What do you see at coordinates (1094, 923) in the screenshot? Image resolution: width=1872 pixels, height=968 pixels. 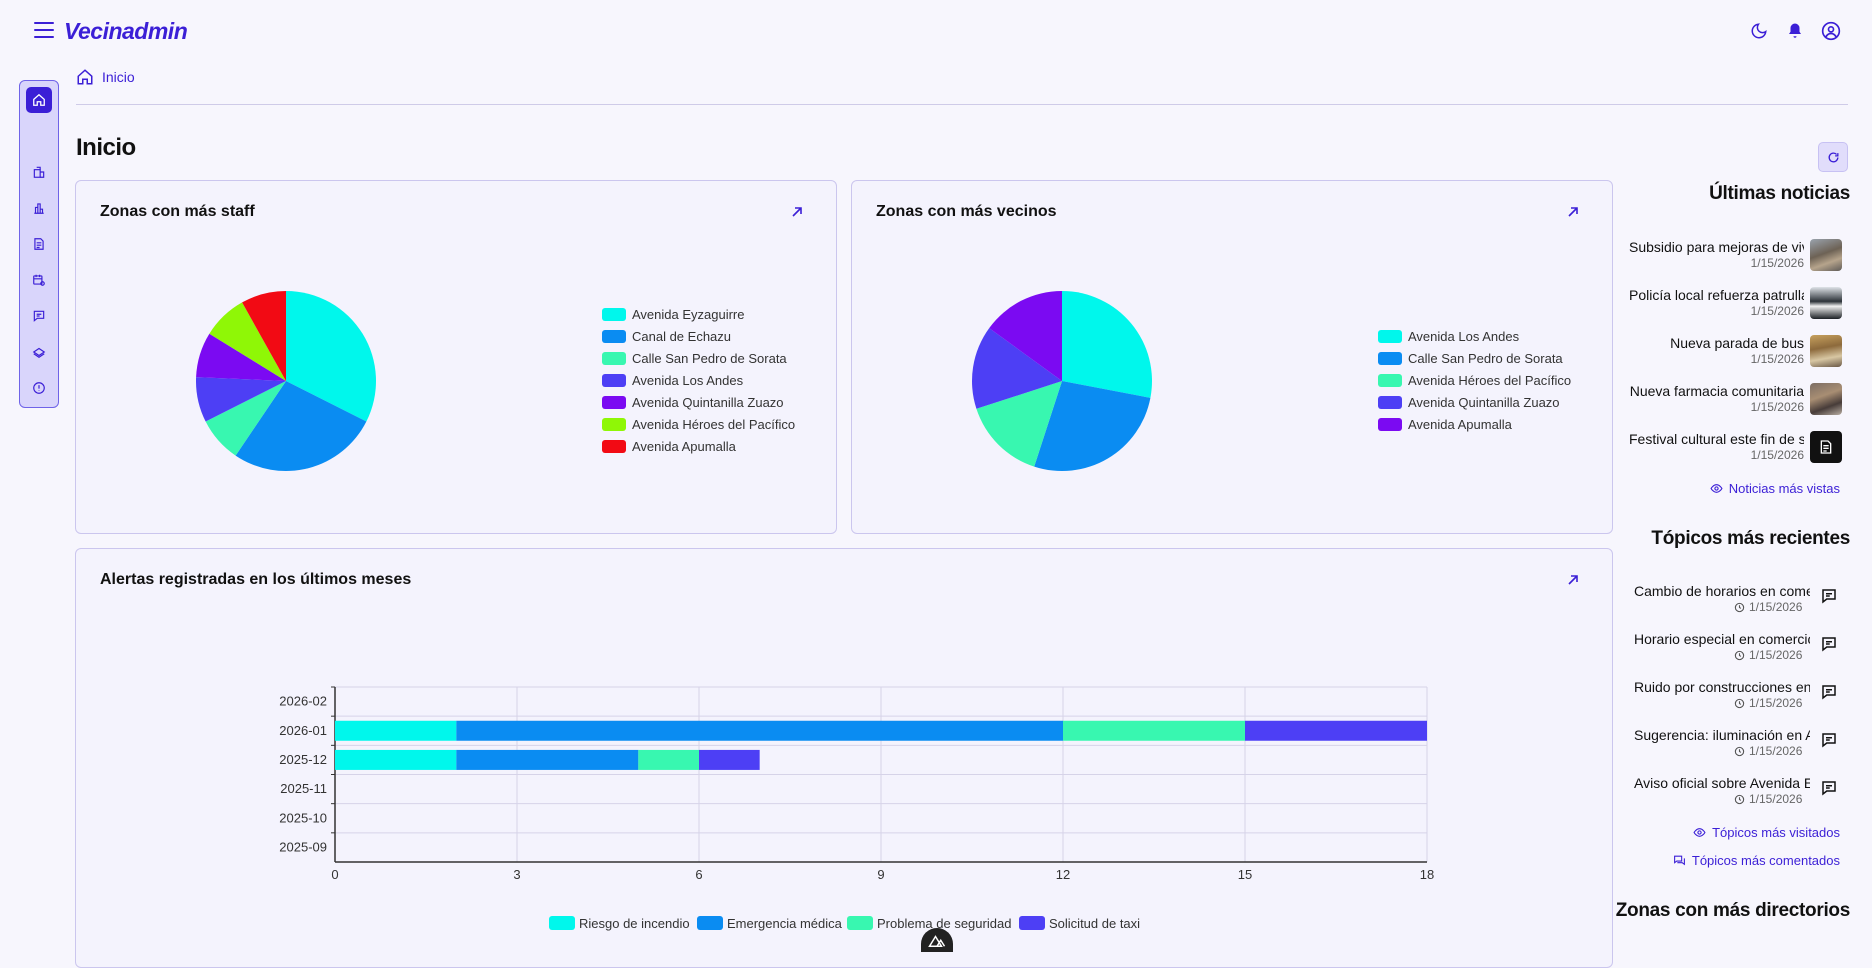 I see `legend-label: Solicitud de taxi` at bounding box center [1094, 923].